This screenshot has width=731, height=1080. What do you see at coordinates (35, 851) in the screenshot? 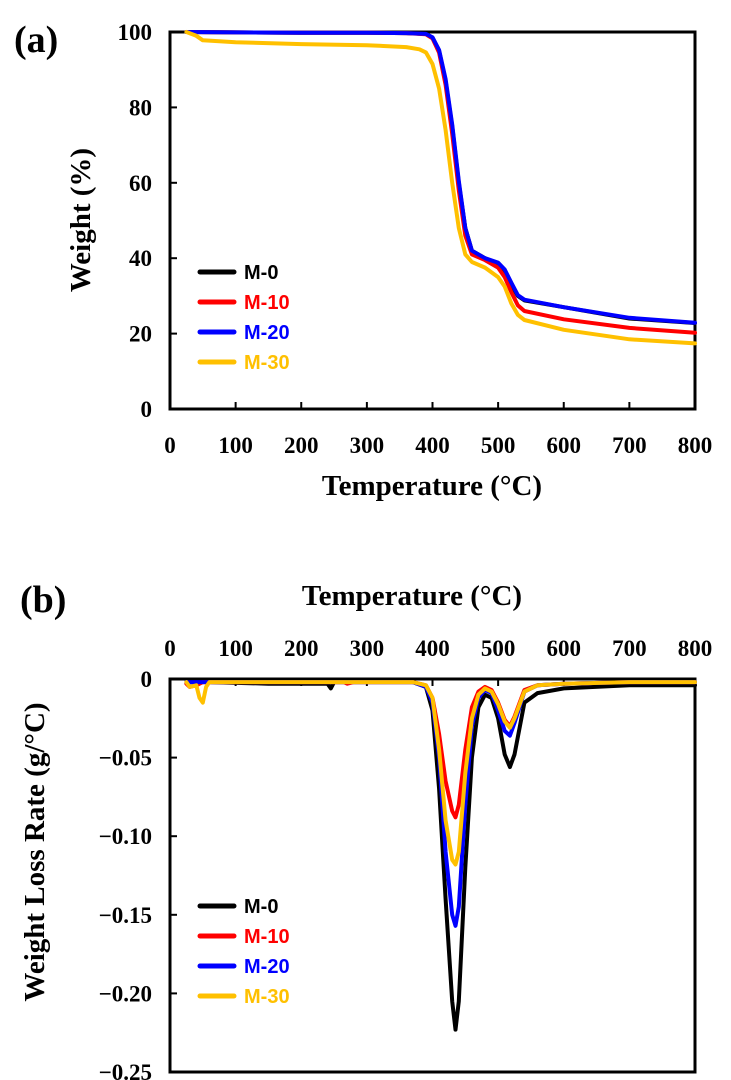
I see `panel-b-ylabel: Weight Loss Rate (g/°C)` at bounding box center [35, 851].